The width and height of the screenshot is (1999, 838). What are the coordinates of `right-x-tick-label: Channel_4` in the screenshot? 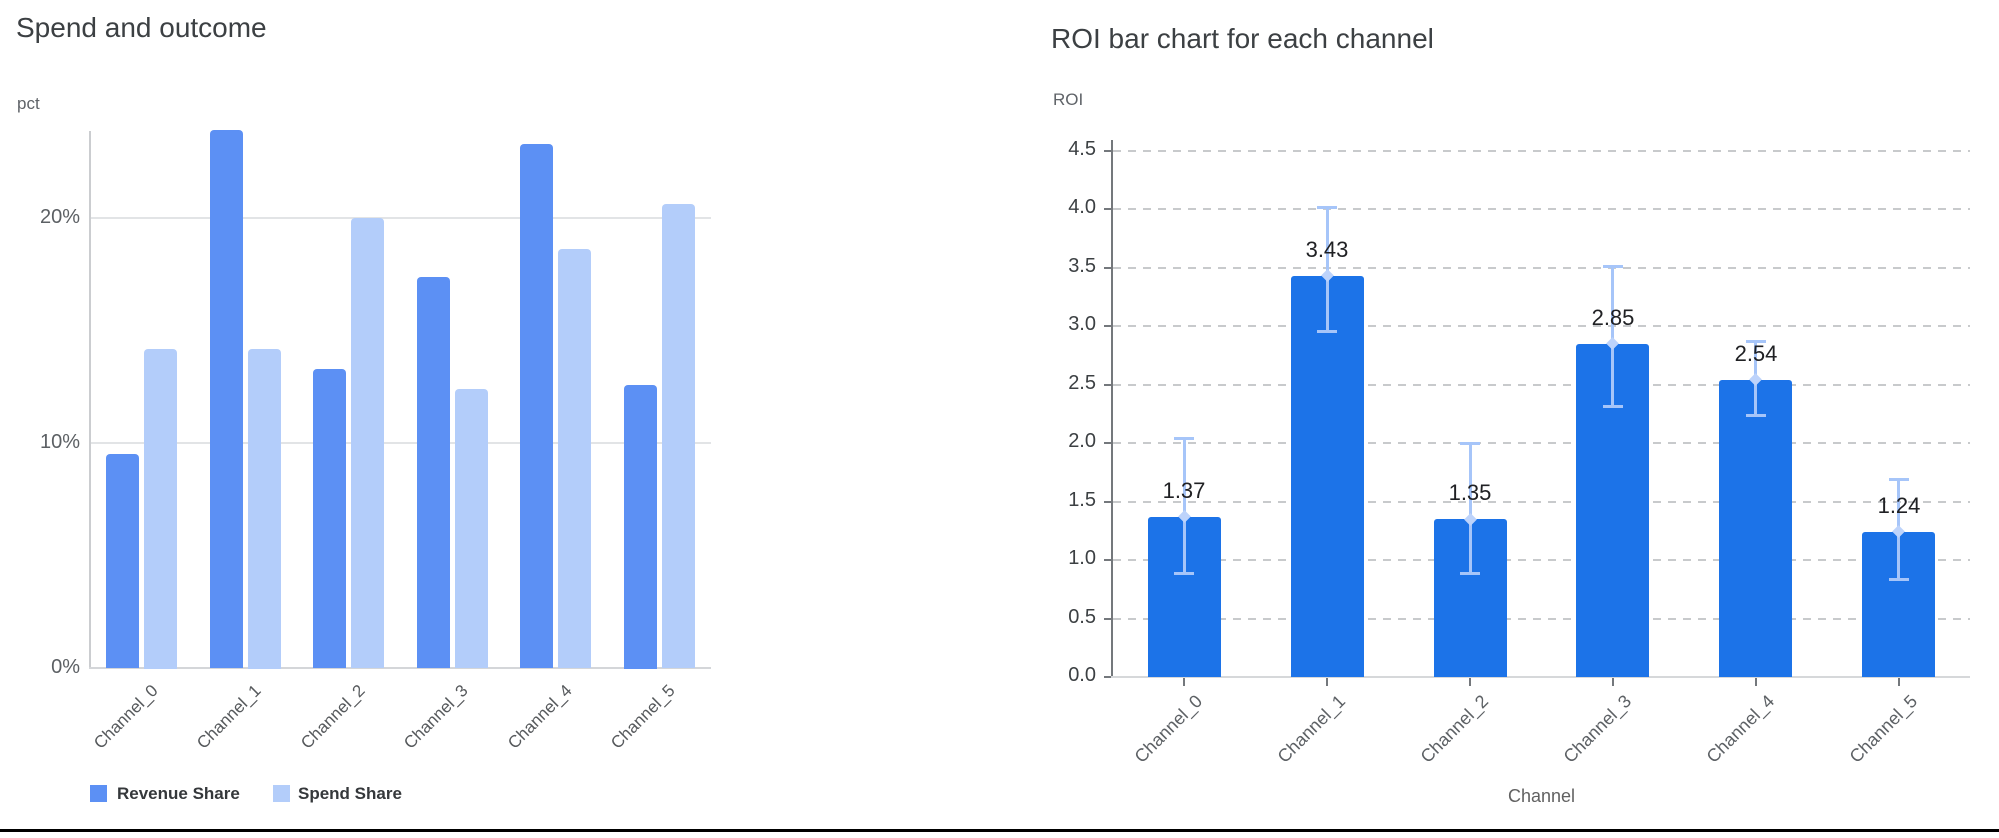 It's located at (1740, 729).